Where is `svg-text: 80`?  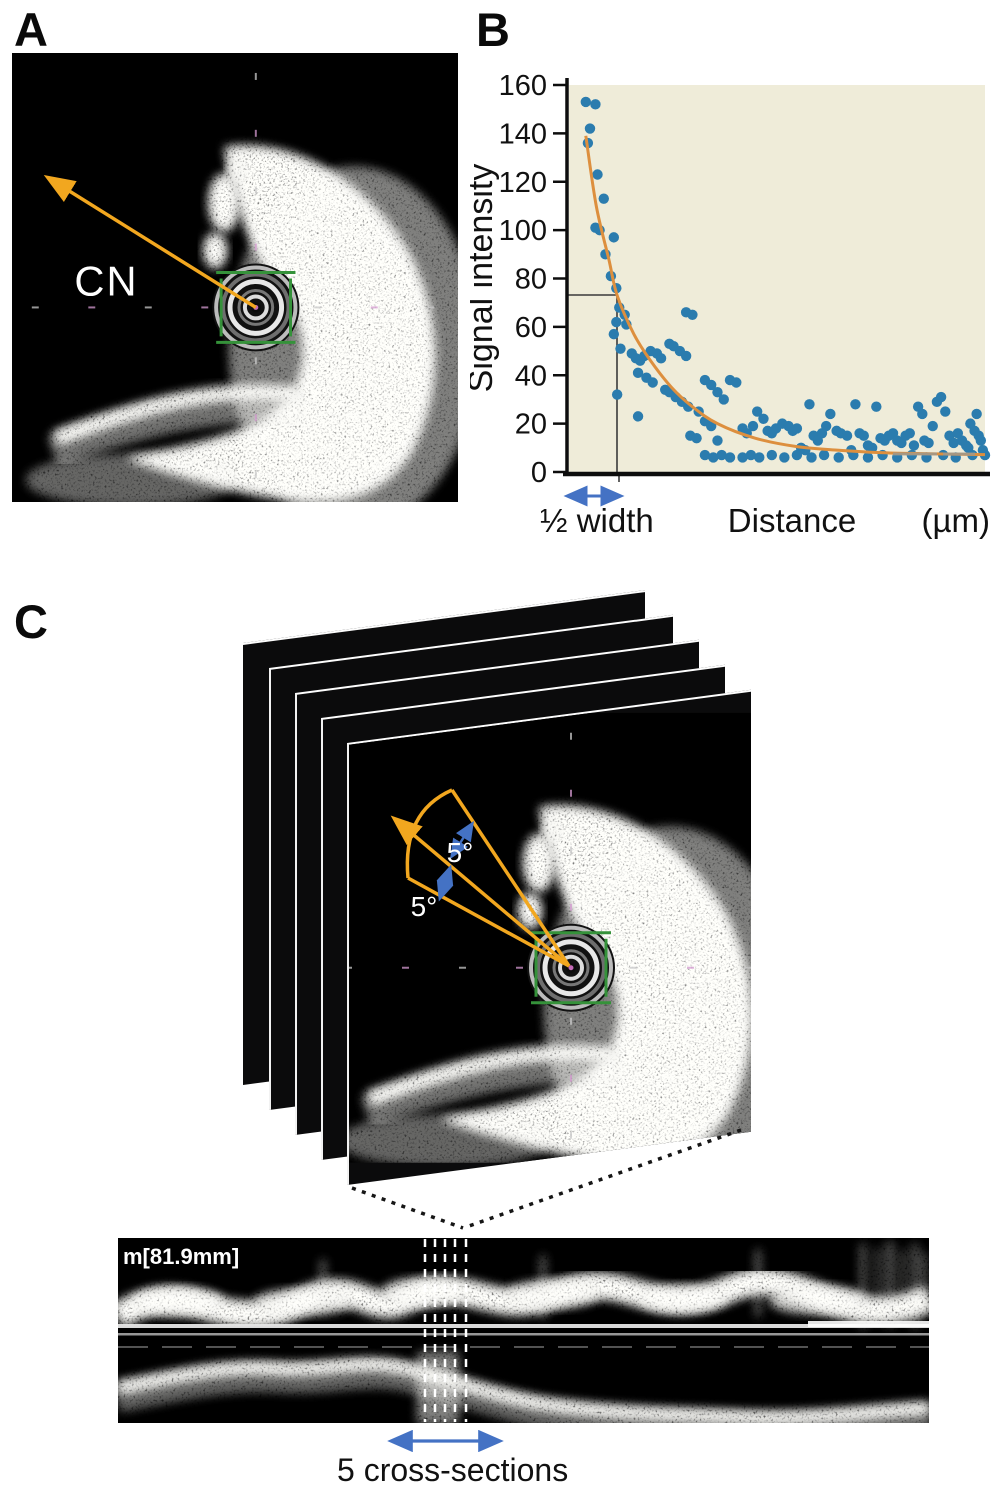 svg-text: 80 is located at coordinates (531, 280).